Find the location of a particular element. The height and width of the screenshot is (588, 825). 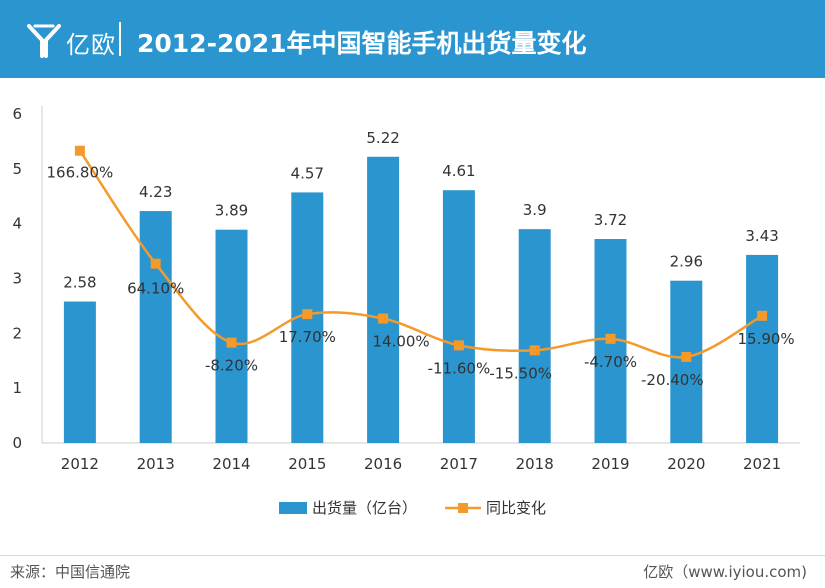

page-title: 2012-2021年中国智能手机出货量变化 is located at coordinates (362, 43).